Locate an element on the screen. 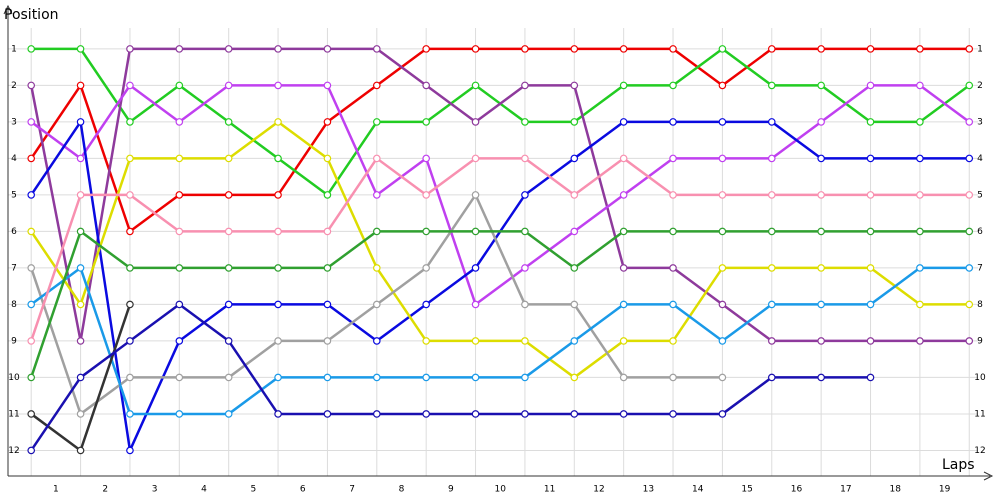 The height and width of the screenshot is (500, 1000). x-tick-label: 16 is located at coordinates (797, 490).